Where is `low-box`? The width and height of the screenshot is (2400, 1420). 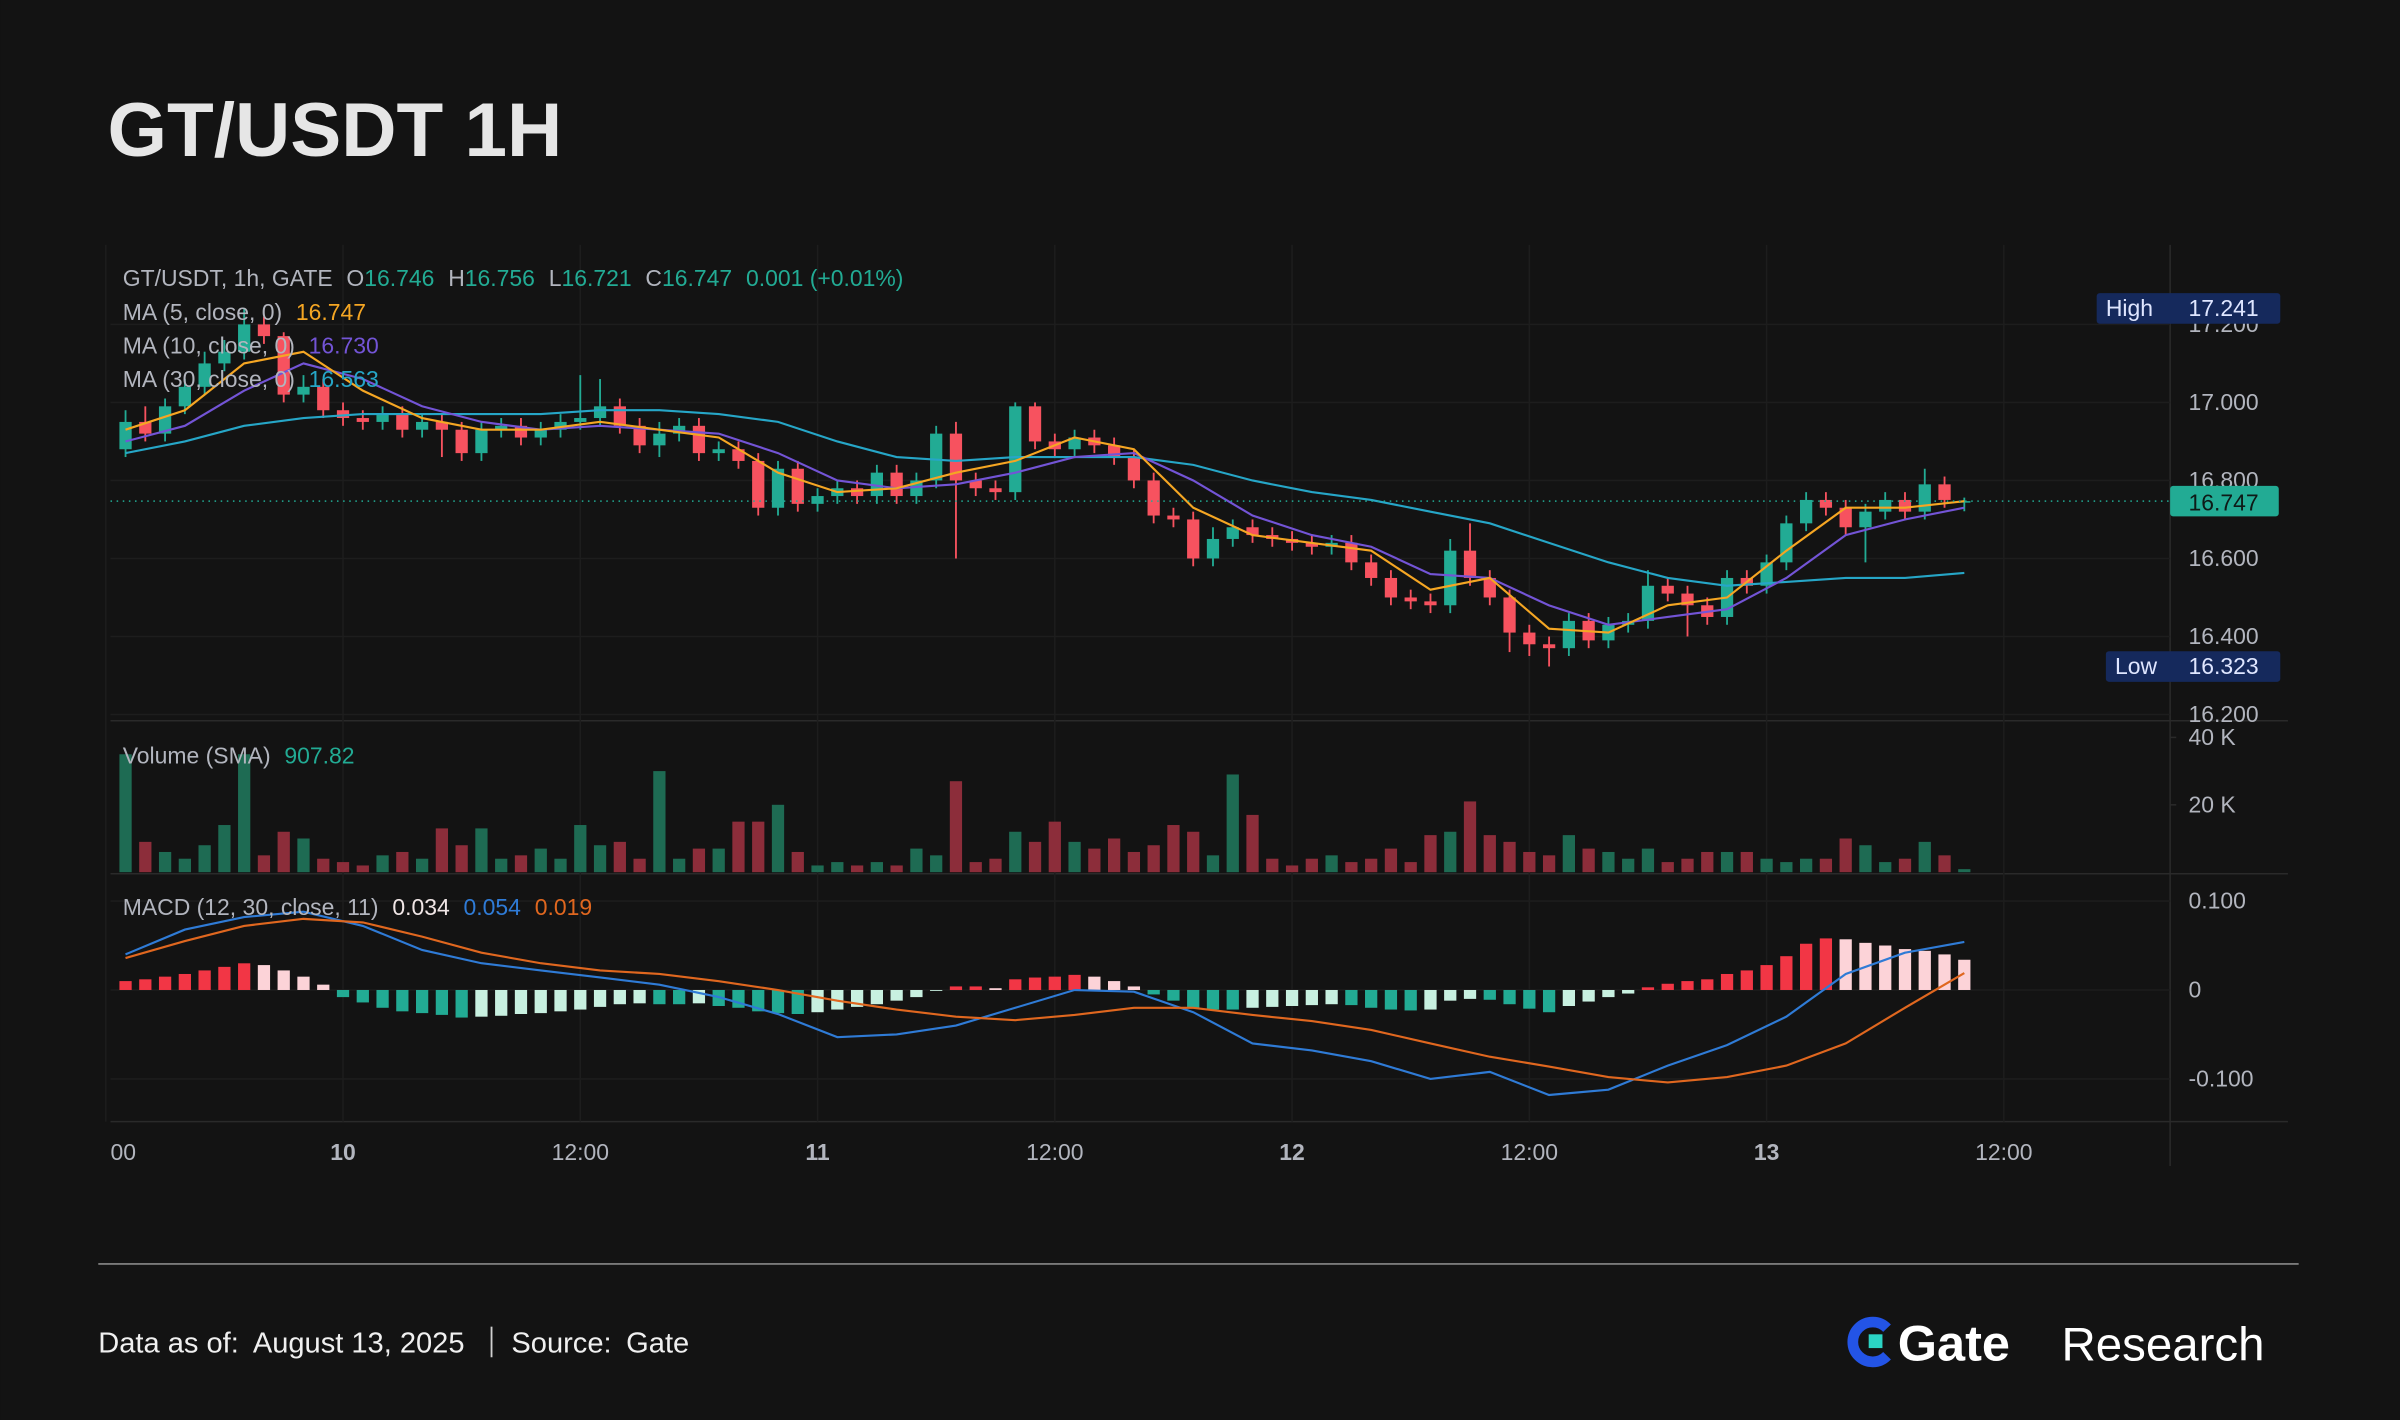
low-box is located at coordinates (2193, 666).